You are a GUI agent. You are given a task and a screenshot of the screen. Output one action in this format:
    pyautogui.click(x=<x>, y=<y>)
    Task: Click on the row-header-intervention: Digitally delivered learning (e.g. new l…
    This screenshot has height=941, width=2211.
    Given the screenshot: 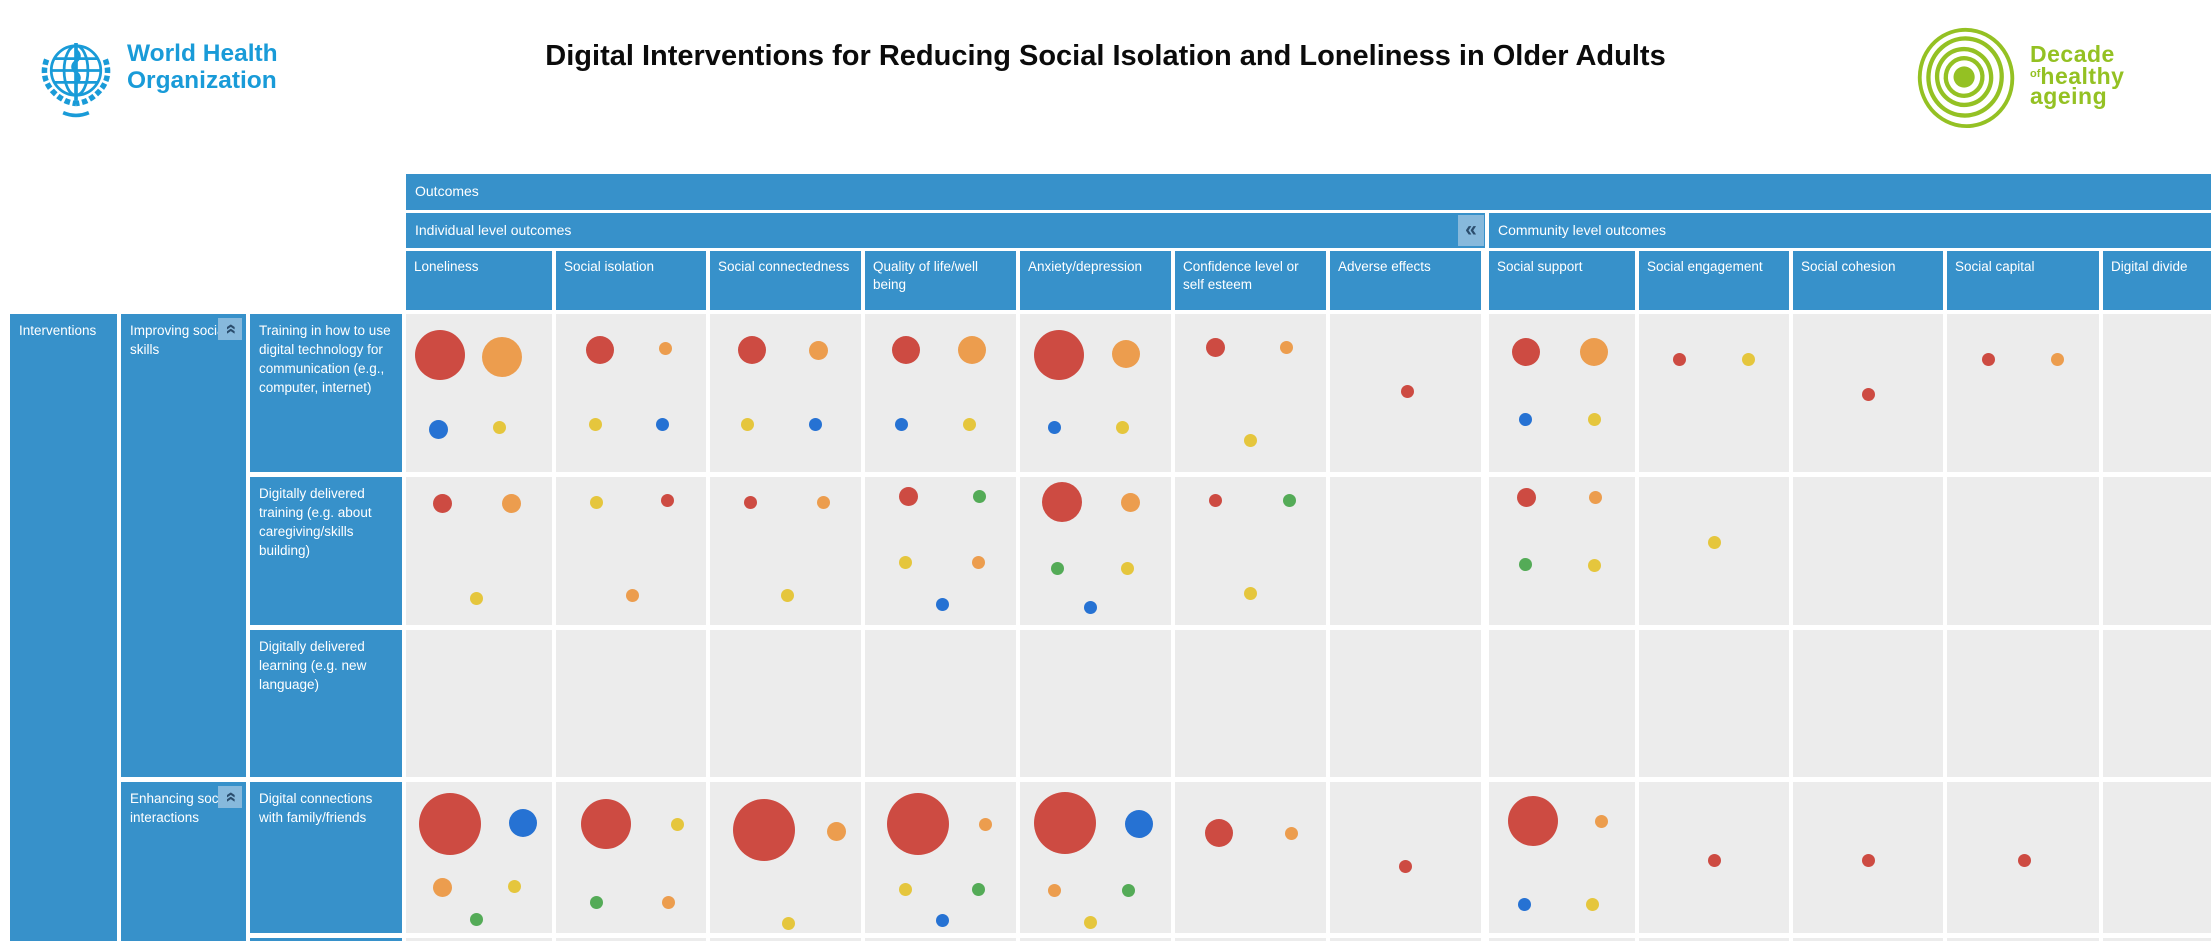 What is the action you would take?
    pyautogui.click(x=326, y=703)
    